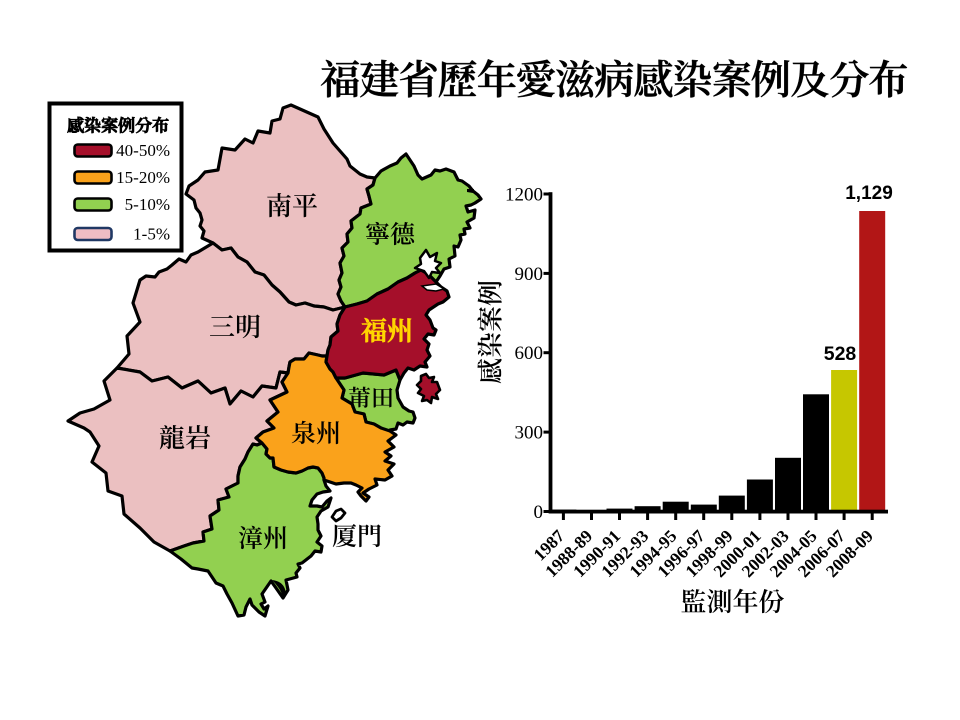  I want to click on svg-text: 5-10%, so click(147, 204).